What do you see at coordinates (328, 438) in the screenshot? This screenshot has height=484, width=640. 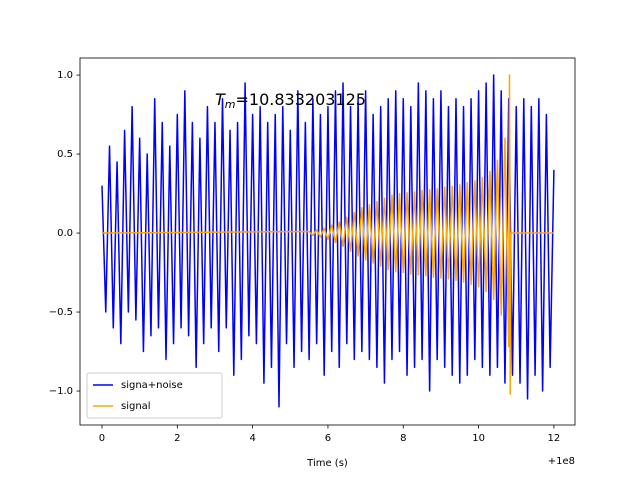 I see `x-tick-label: 6` at bounding box center [328, 438].